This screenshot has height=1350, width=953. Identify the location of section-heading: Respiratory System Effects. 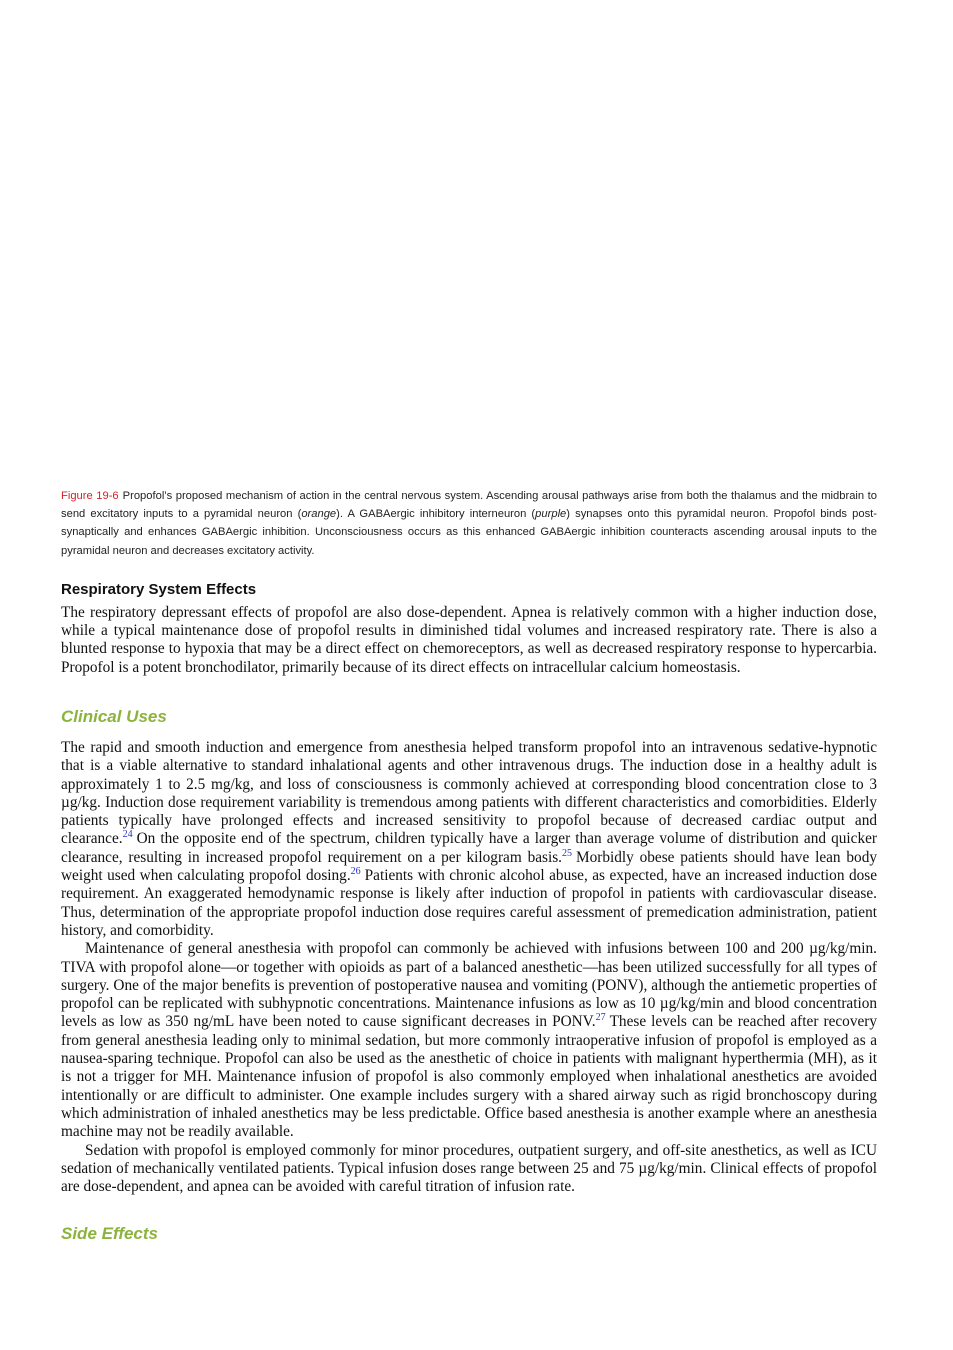
(159, 589).